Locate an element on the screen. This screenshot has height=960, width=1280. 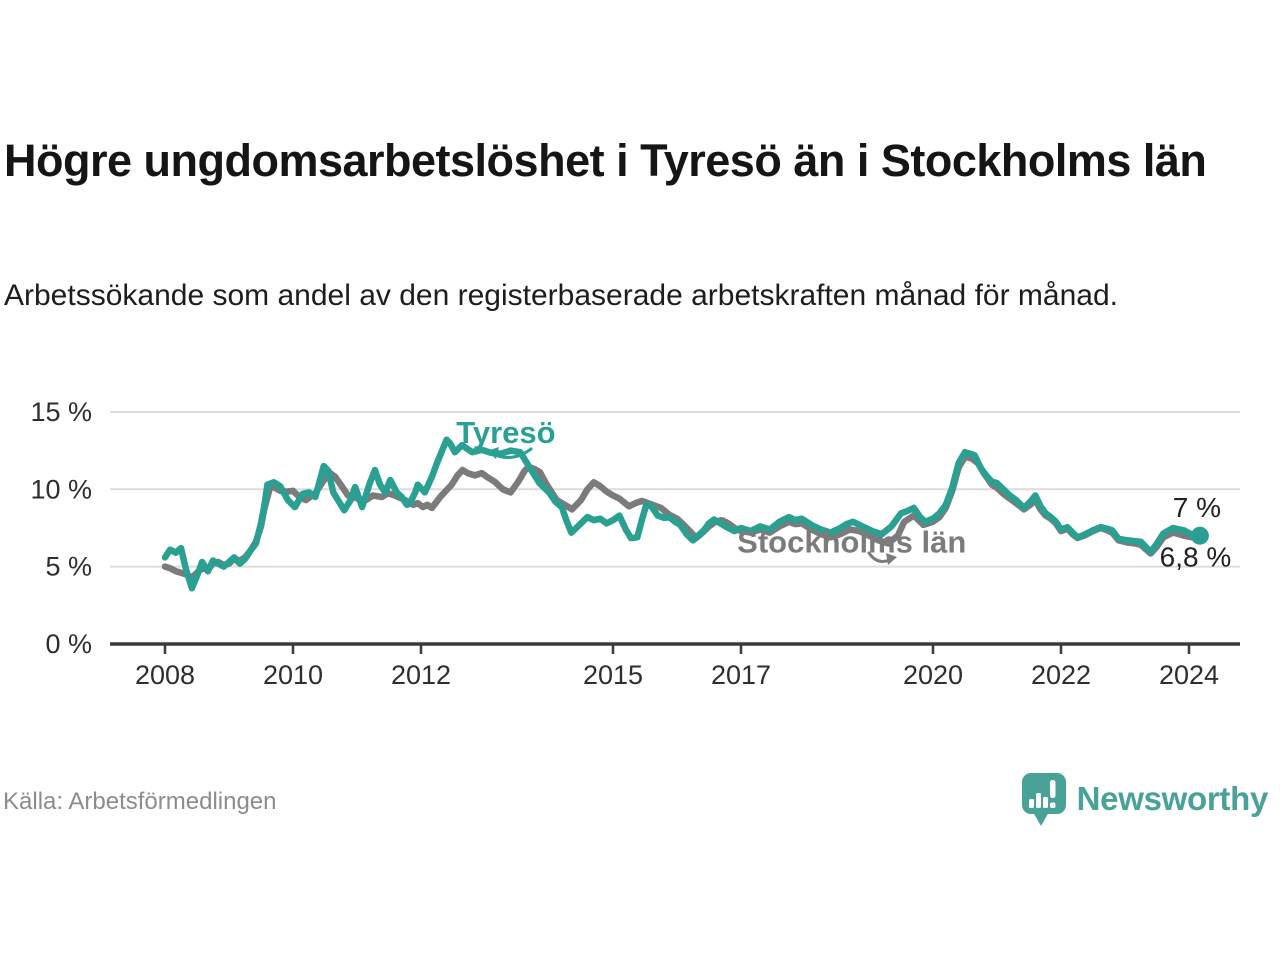
source-note: Källa: Arbetsförmedlingen is located at coordinates (140, 801).